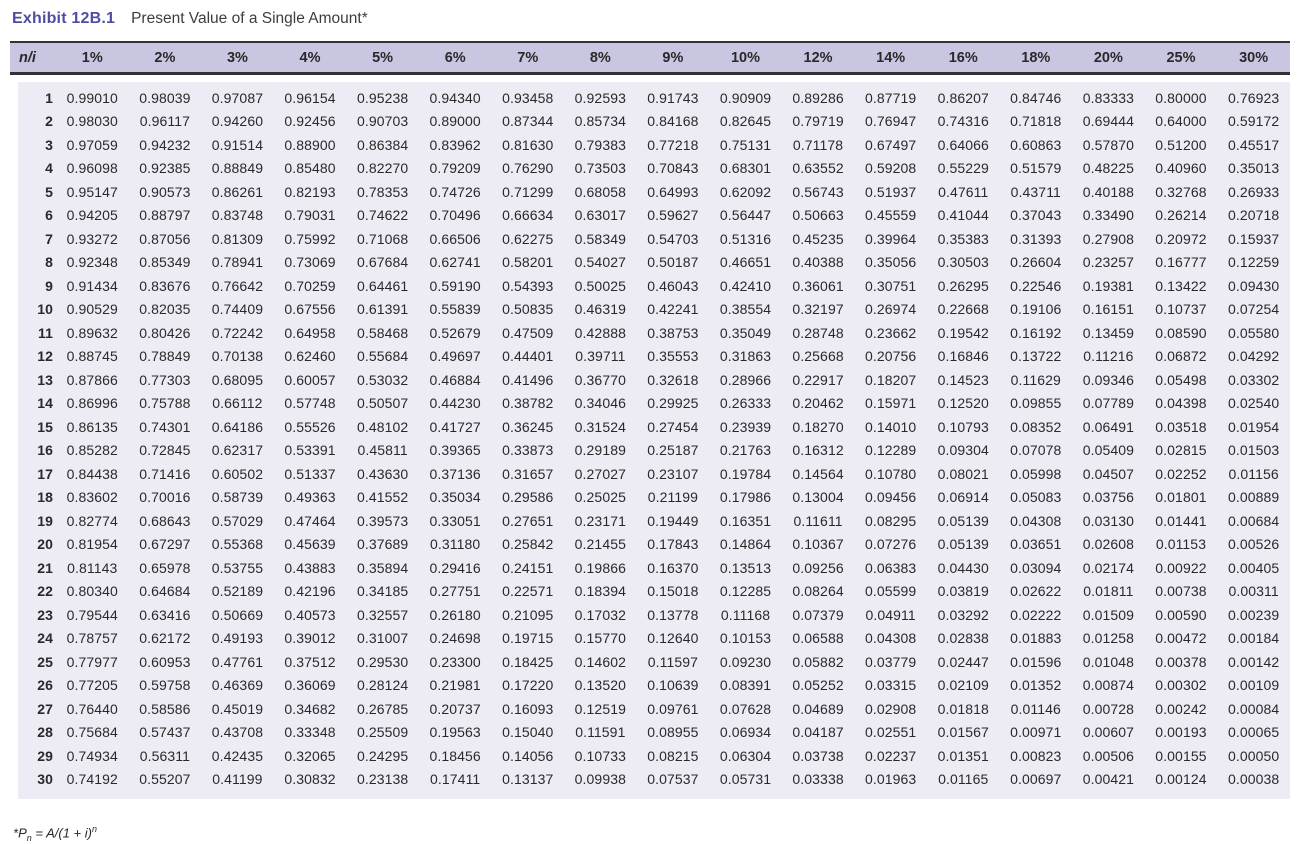 The image size is (1300, 844). I want to click on pv-value-cell: 0.23257, so click(1108, 262).